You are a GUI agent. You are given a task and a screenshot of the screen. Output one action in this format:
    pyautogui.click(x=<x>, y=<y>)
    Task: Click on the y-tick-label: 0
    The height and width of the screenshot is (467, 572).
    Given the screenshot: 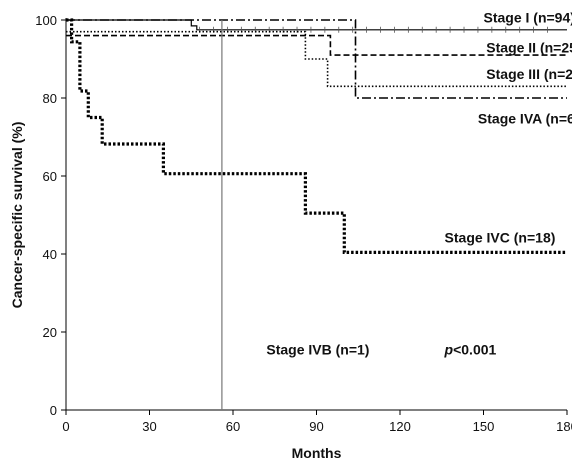 What is the action you would take?
    pyautogui.click(x=53, y=410)
    